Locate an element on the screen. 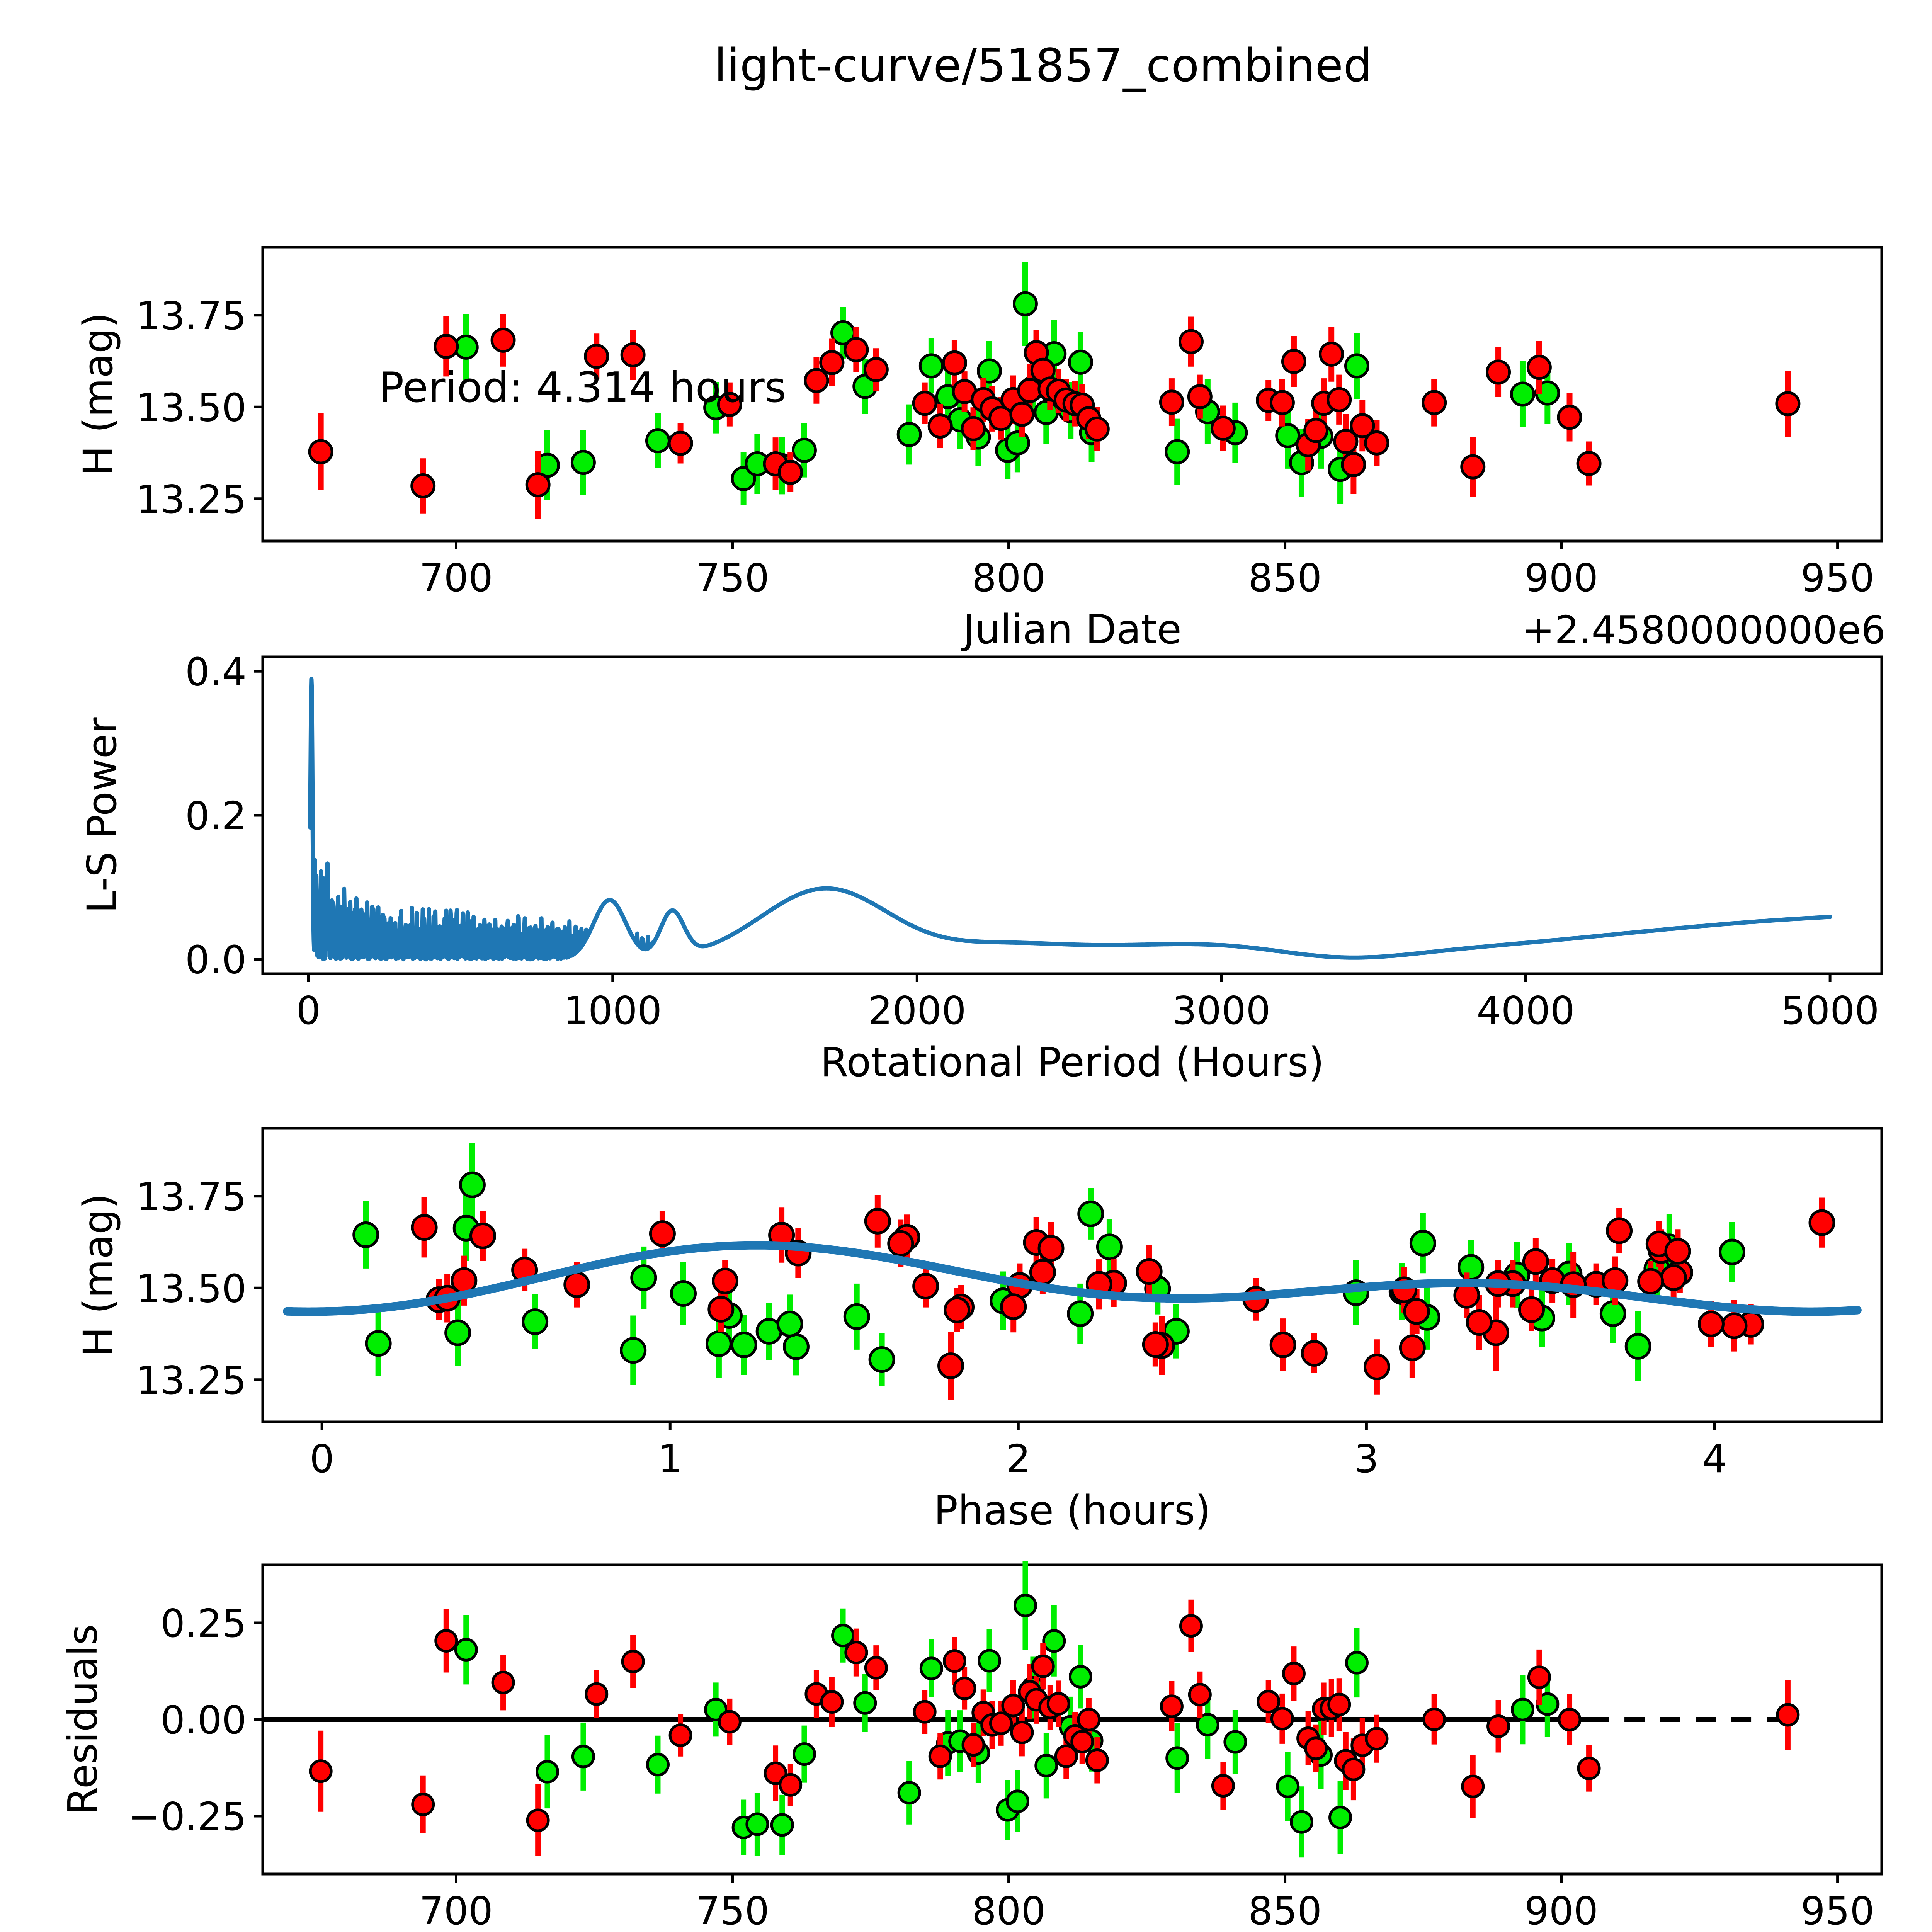 This screenshot has height=1932, width=1932. data-series-ff0000 is located at coordinates (1055, 1728).